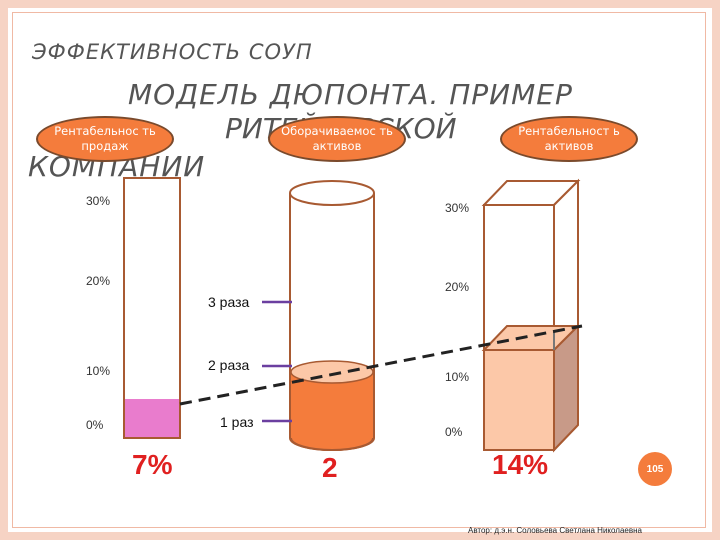 The height and width of the screenshot is (540, 720). What do you see at coordinates (457, 208) in the screenshot?
I see `right-scale-30: 30%` at bounding box center [457, 208].